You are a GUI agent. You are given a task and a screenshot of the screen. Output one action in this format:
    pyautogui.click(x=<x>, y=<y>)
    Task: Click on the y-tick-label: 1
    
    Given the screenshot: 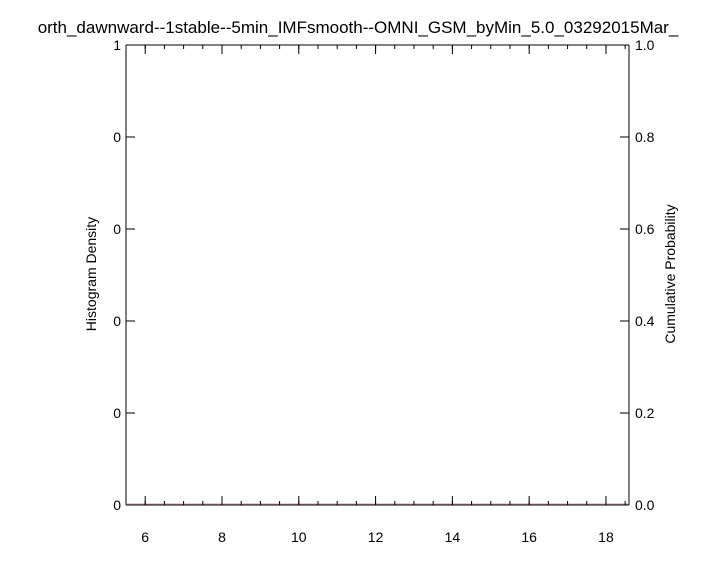 What is the action you would take?
    pyautogui.click(x=117, y=45)
    